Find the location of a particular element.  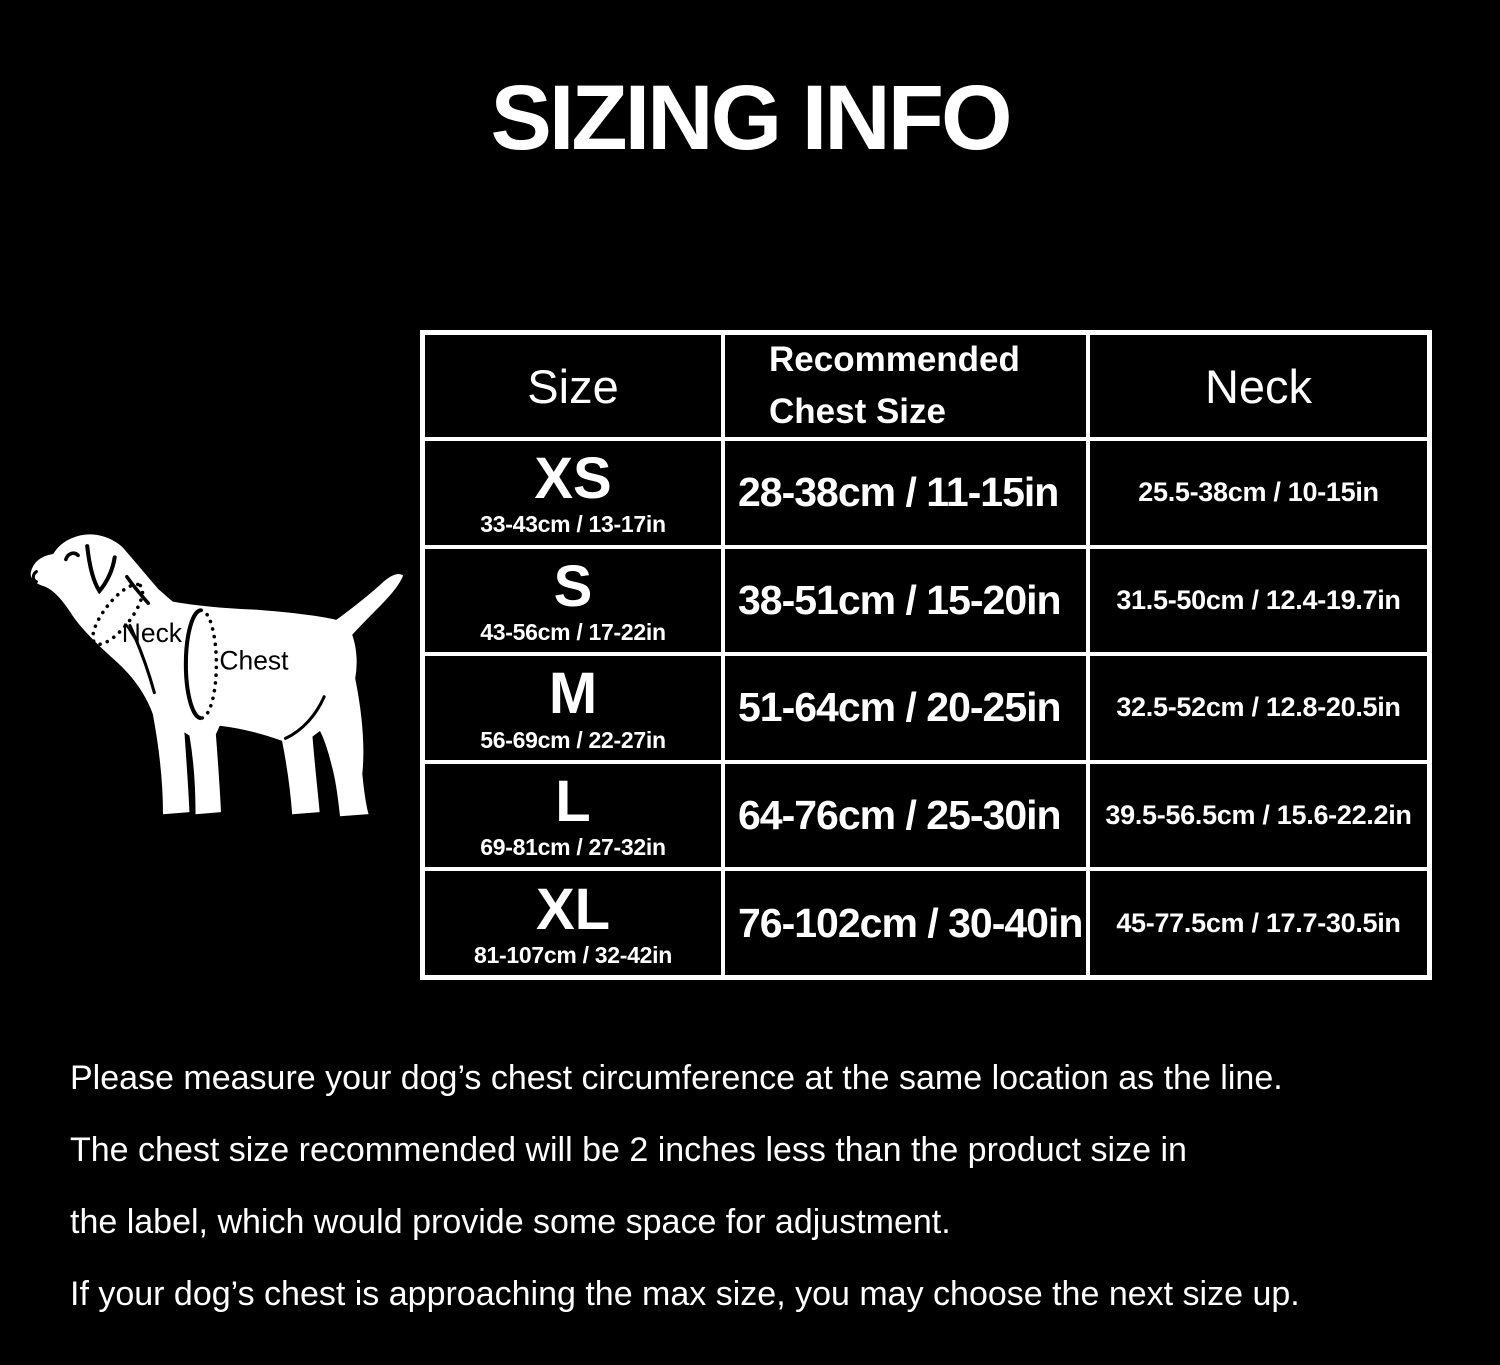

neck-cell-xl: 45-77.5cm / 17.7-30.5in is located at coordinates (1258, 923).